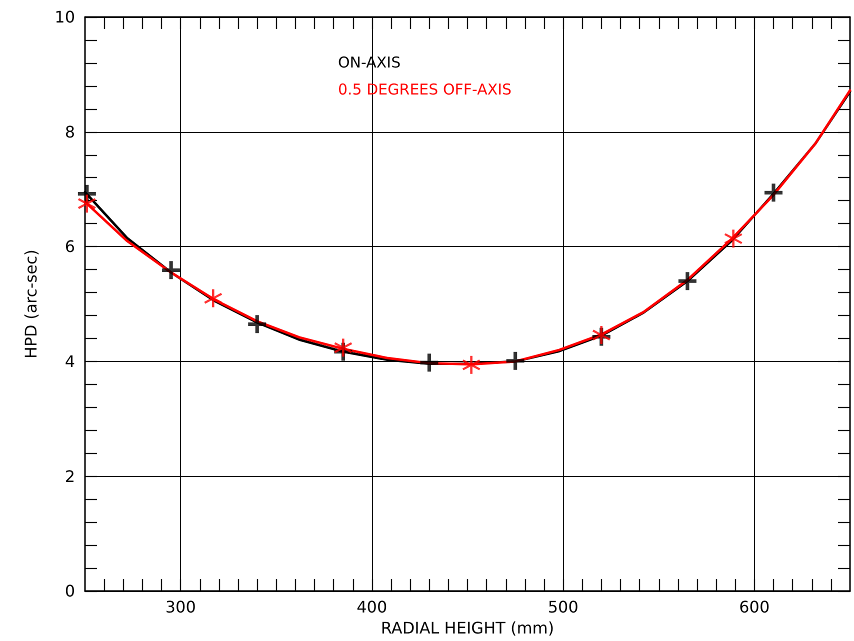 The width and height of the screenshot is (854, 641). What do you see at coordinates (467, 628) in the screenshot?
I see `x-axis-title: RADIAL HEIGHT (mm)` at bounding box center [467, 628].